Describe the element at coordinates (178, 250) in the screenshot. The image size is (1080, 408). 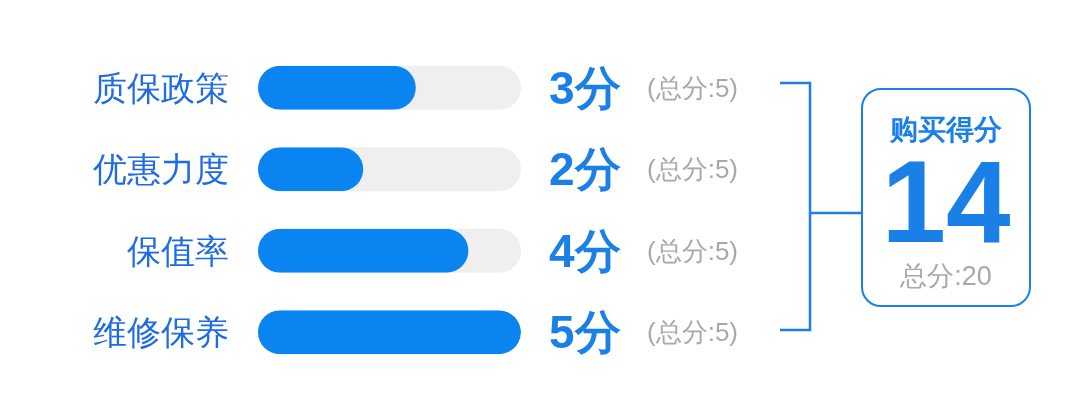
I see `y-tick-label: 保值率` at that location.